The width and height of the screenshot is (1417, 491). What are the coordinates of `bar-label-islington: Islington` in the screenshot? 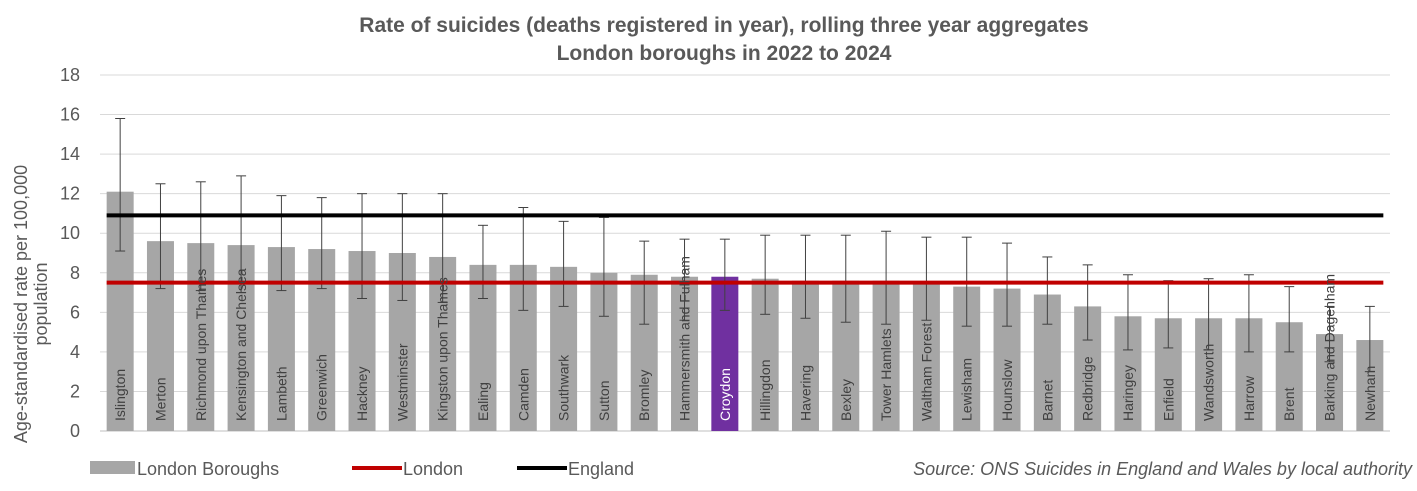 It's located at (120, 395).